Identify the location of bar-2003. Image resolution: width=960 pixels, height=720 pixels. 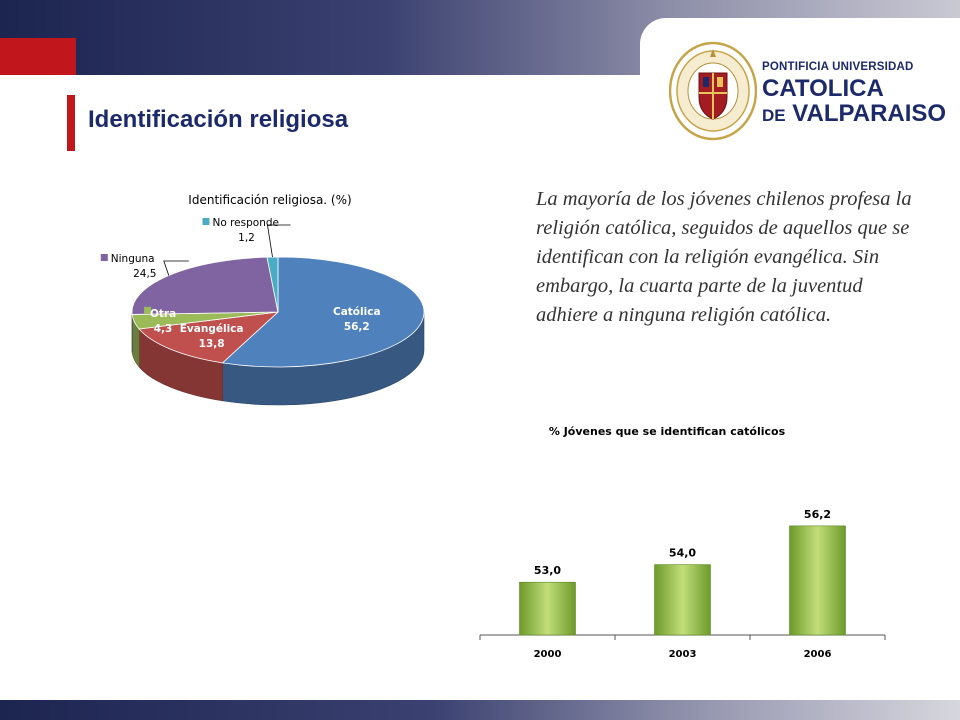
(682, 600).